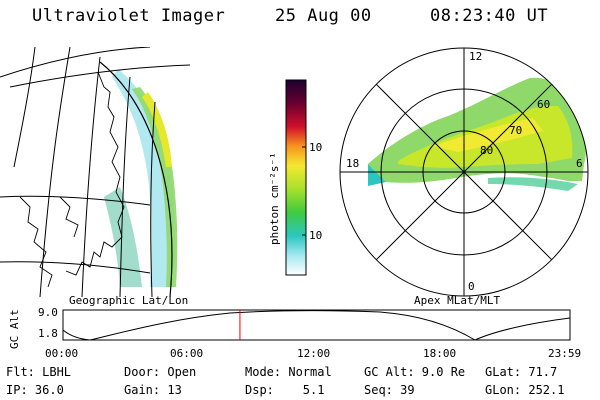 The height and width of the screenshot is (400, 600). Describe the element at coordinates (316, 325) in the screenshot. I see `altitude-curve` at that location.